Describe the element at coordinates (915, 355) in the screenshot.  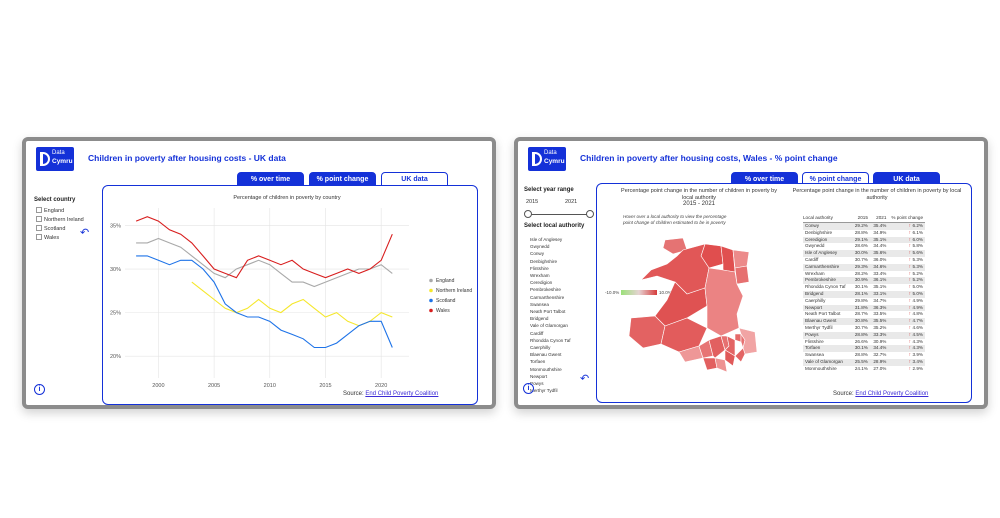
I see `table-cell: ↑ 3.9%` at that location.